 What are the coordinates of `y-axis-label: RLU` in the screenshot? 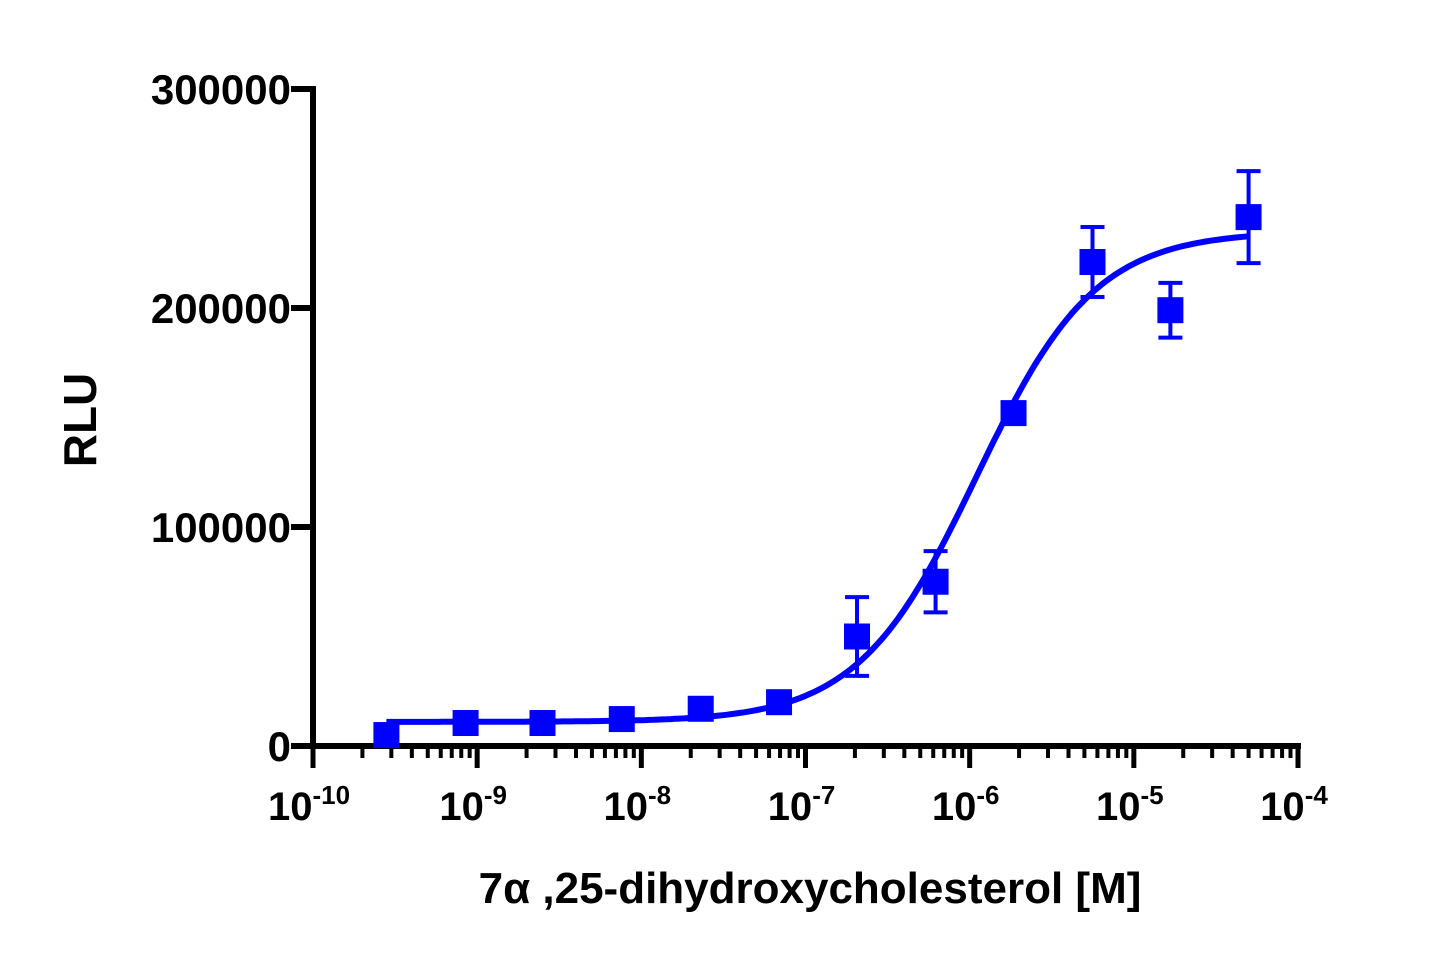 It's located at (80, 420).